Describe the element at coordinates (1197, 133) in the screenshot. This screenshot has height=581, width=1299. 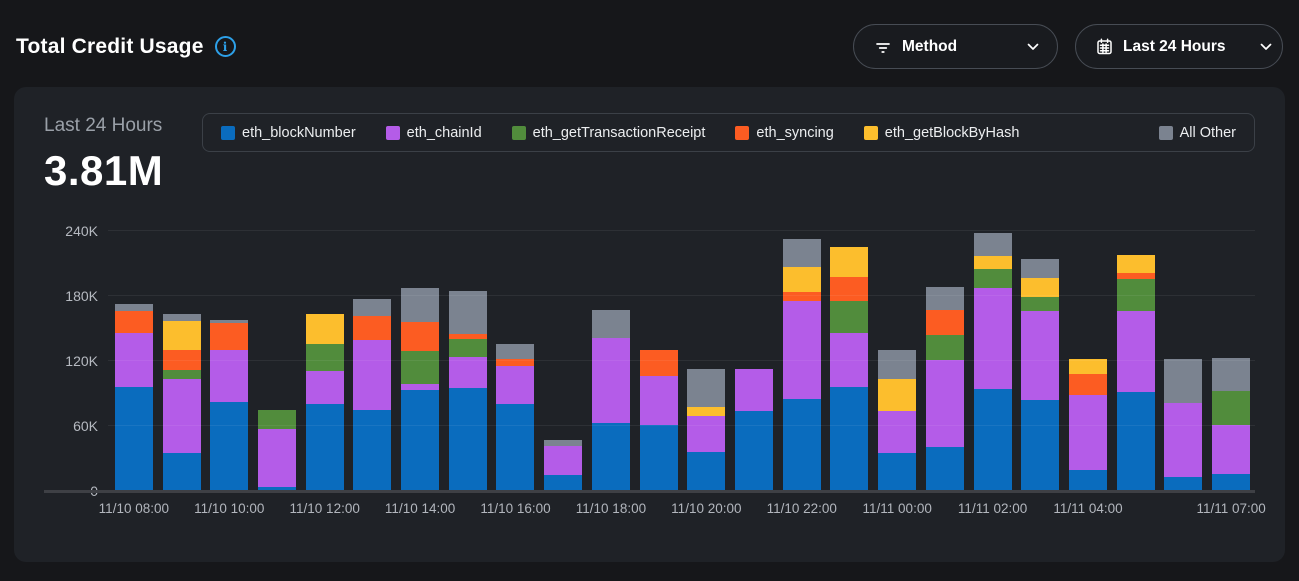
I see `legend-item: All Other` at that location.